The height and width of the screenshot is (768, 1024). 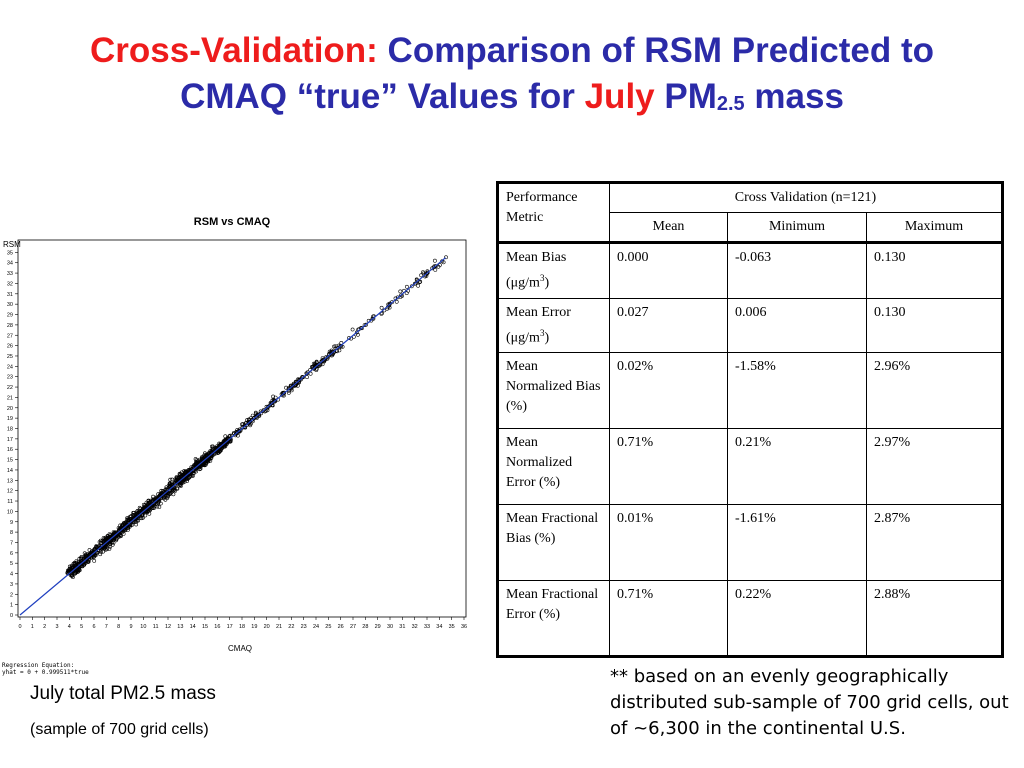 I want to click on x-tick-label: 34, so click(x=439, y=627).